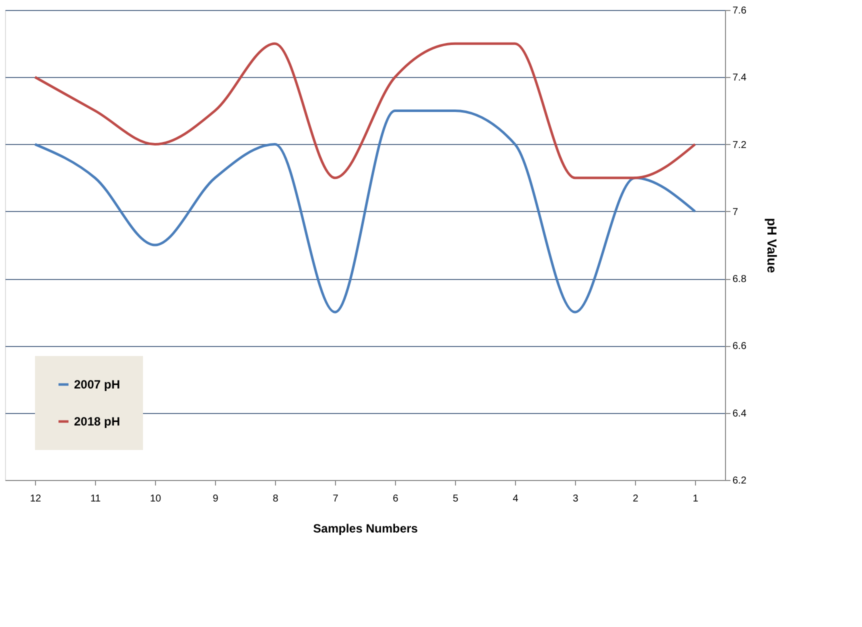 The height and width of the screenshot is (627, 862). What do you see at coordinates (97, 385) in the screenshot?
I see `legend-label: 2007 pH` at bounding box center [97, 385].